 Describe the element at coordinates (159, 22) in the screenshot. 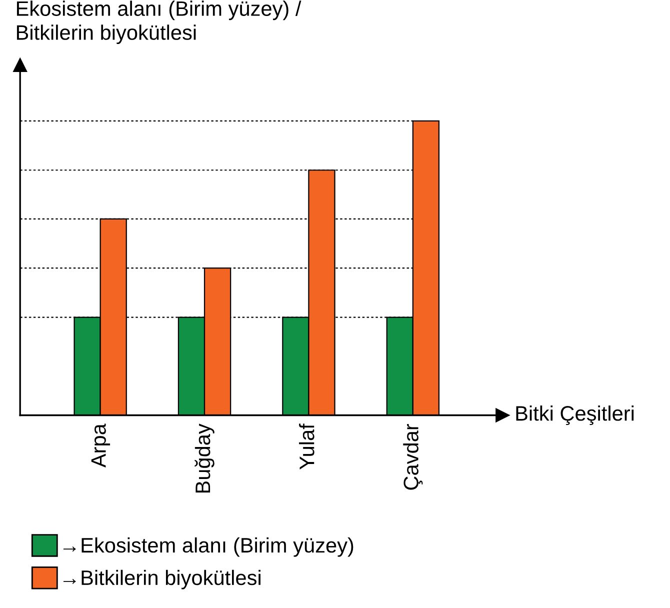

I see `y-axis-title: Ekosistem alanı (Birim yüzey) / Bitkilerin biyokütlesi` at that location.